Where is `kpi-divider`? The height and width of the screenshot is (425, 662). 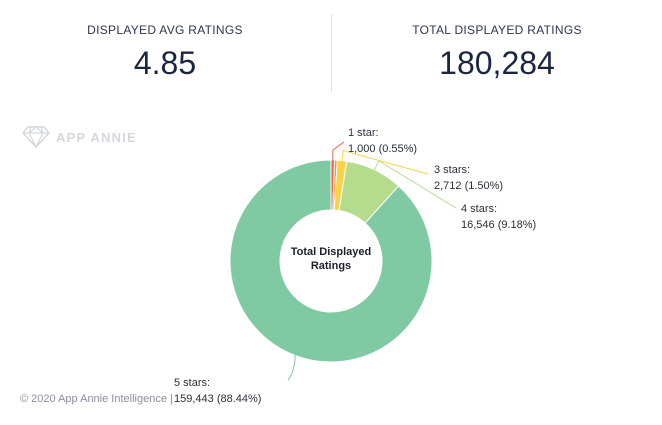 kpi-divider is located at coordinates (331, 53).